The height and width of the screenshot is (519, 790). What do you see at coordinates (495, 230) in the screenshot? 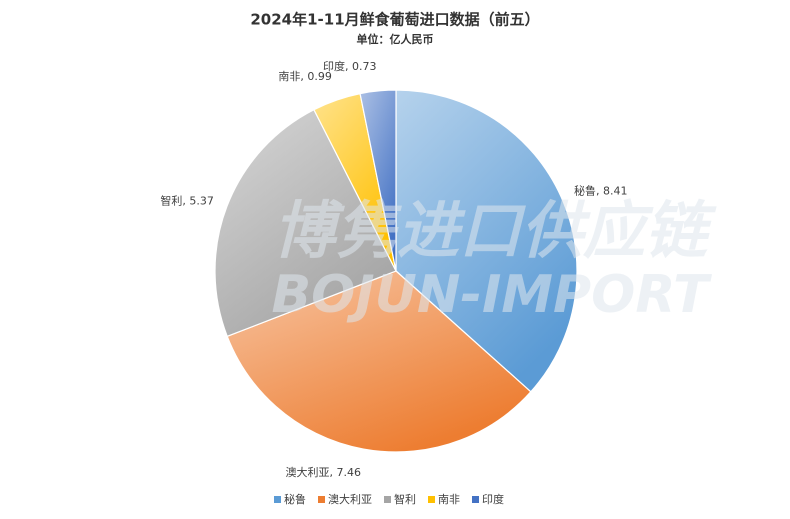
I see `watermark: 博隽进口供应链` at bounding box center [495, 230].